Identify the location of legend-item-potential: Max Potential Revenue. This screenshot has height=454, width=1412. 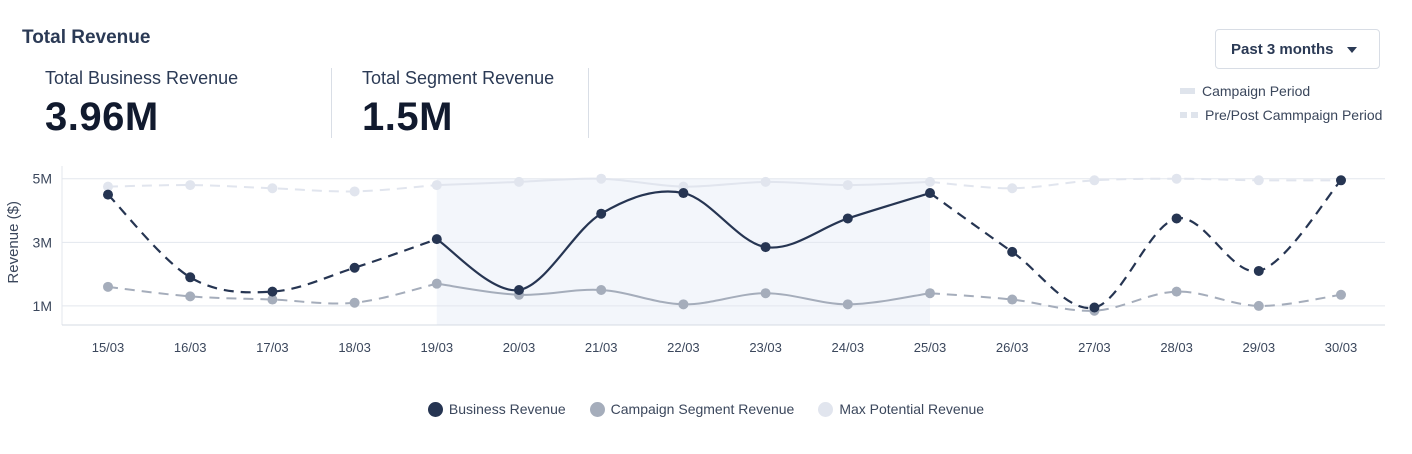
(901, 409).